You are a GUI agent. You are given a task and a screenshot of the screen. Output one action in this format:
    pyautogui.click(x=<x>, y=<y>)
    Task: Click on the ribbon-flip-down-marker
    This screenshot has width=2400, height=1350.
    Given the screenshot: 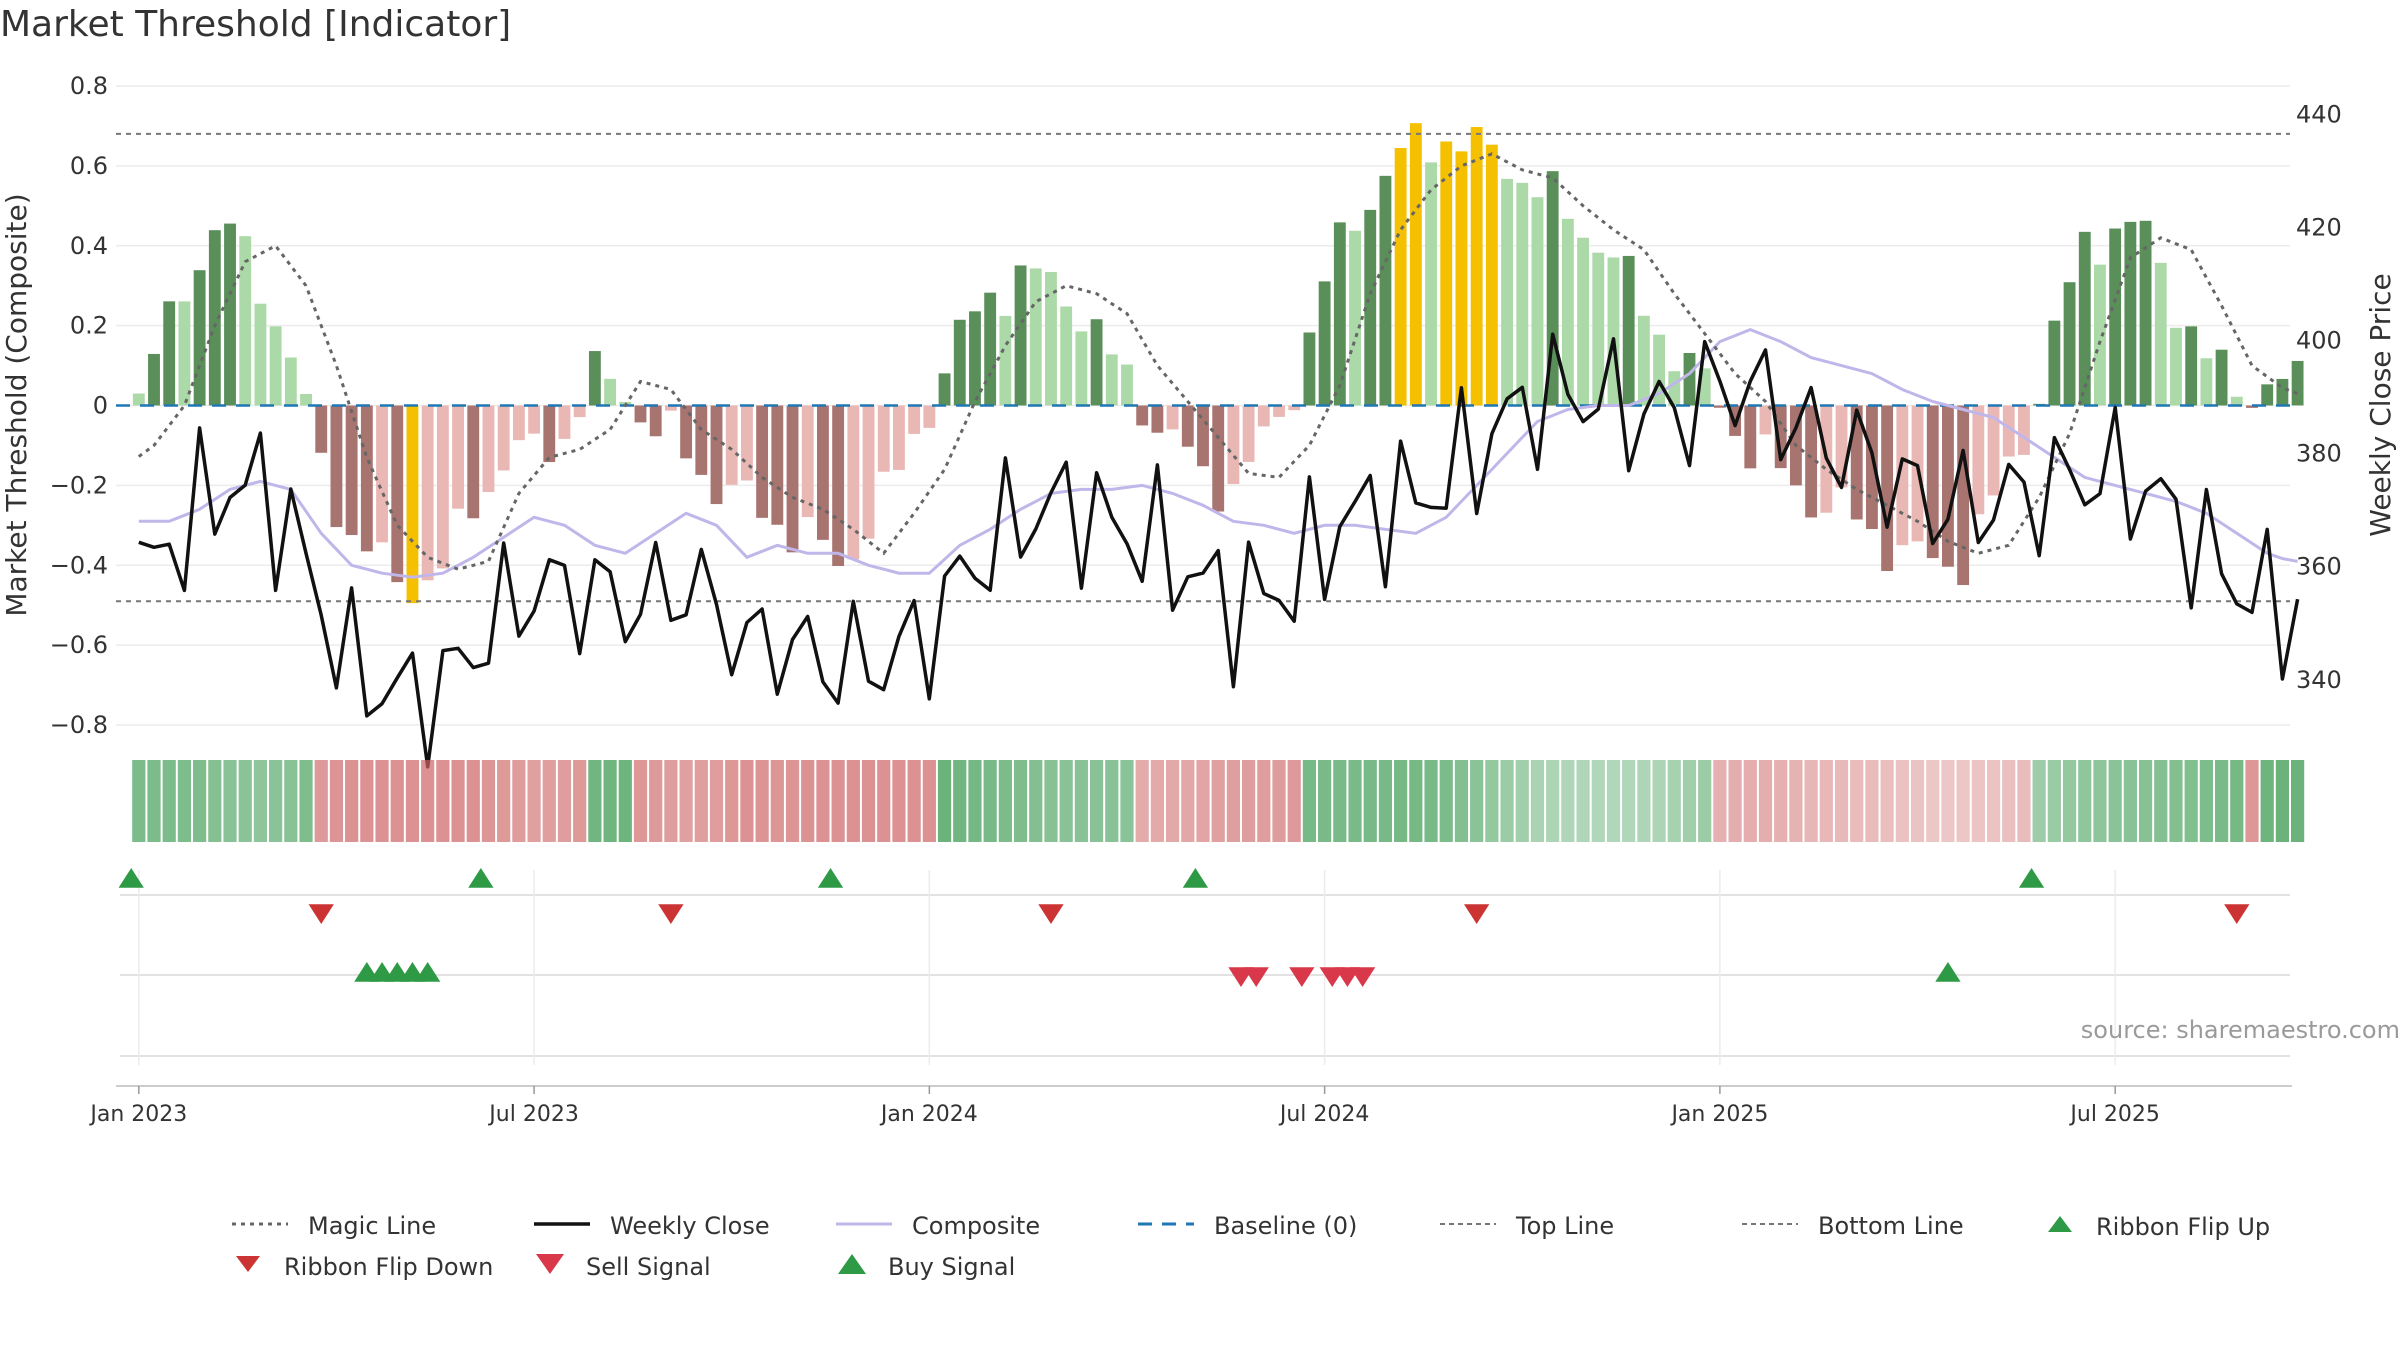 What is the action you would take?
    pyautogui.click(x=1051, y=914)
    